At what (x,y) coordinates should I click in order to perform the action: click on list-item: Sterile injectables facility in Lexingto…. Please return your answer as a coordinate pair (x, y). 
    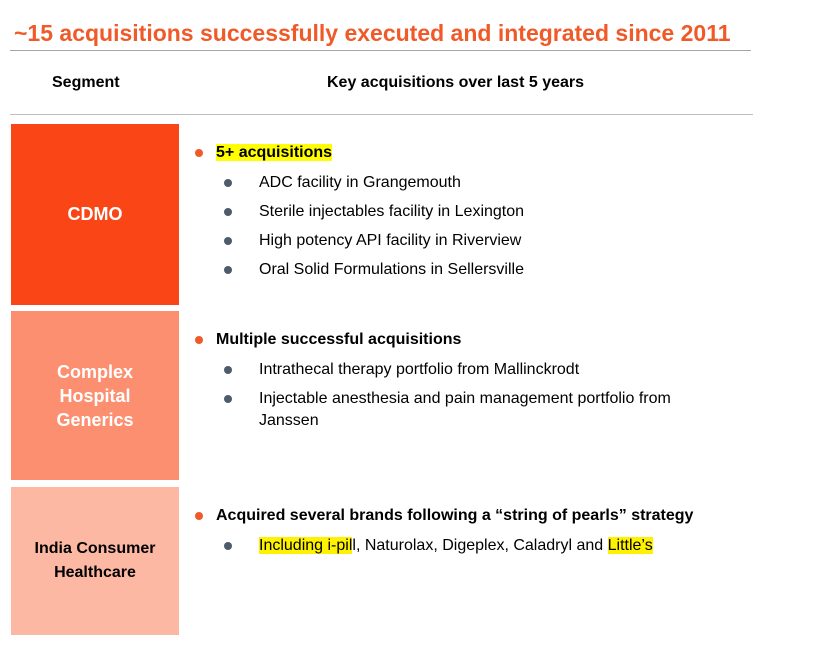
    Looking at the image, I should click on (447, 212).